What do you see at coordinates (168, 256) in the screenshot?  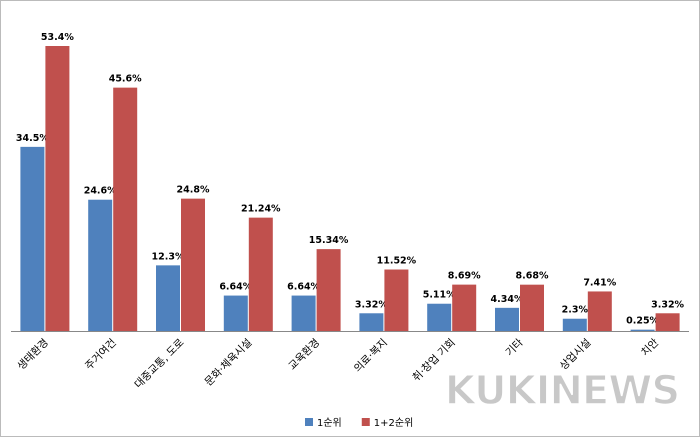 I see `value-label: 12.3%` at bounding box center [168, 256].